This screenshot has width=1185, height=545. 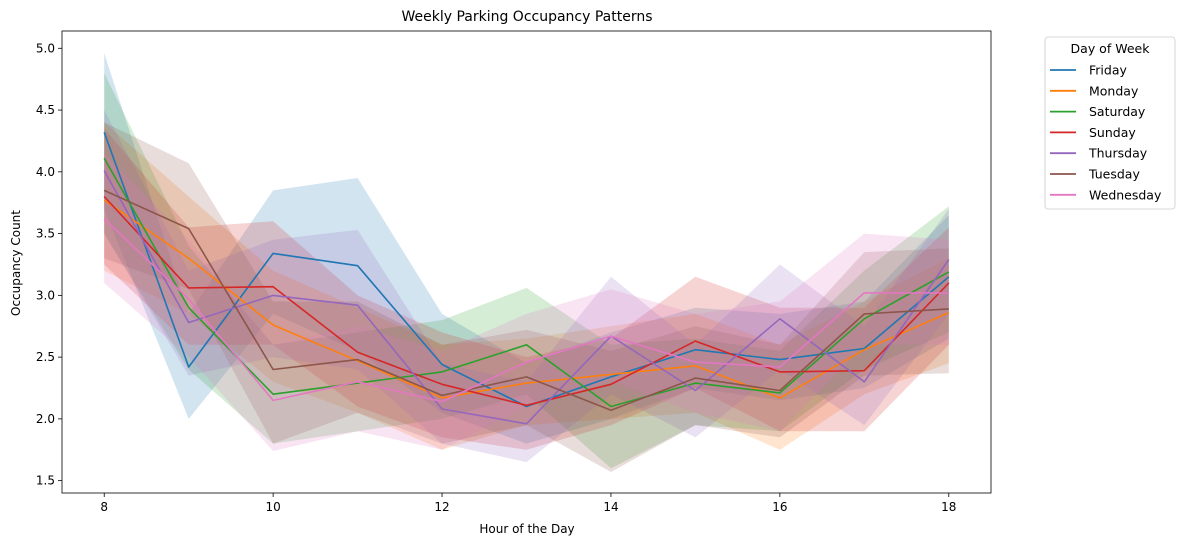 I want to click on y-tick-label: 5.0, so click(x=45, y=48).